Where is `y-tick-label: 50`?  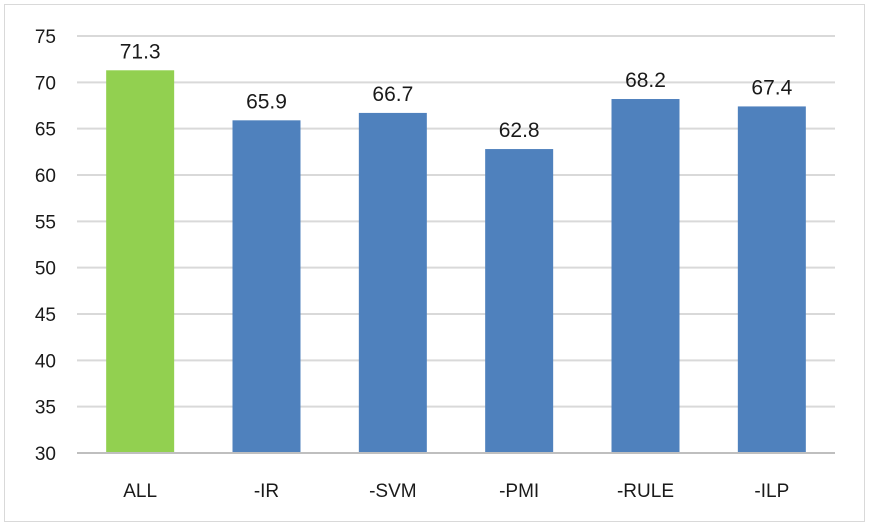 y-tick-label: 50 is located at coordinates (45, 269).